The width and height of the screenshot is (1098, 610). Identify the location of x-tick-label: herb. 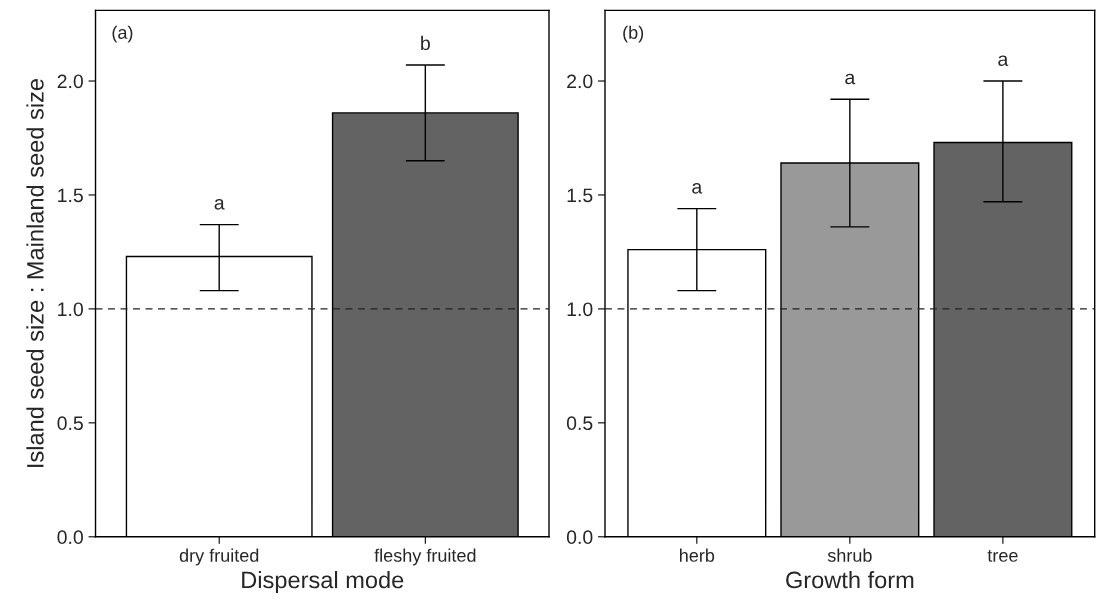
(697, 555).